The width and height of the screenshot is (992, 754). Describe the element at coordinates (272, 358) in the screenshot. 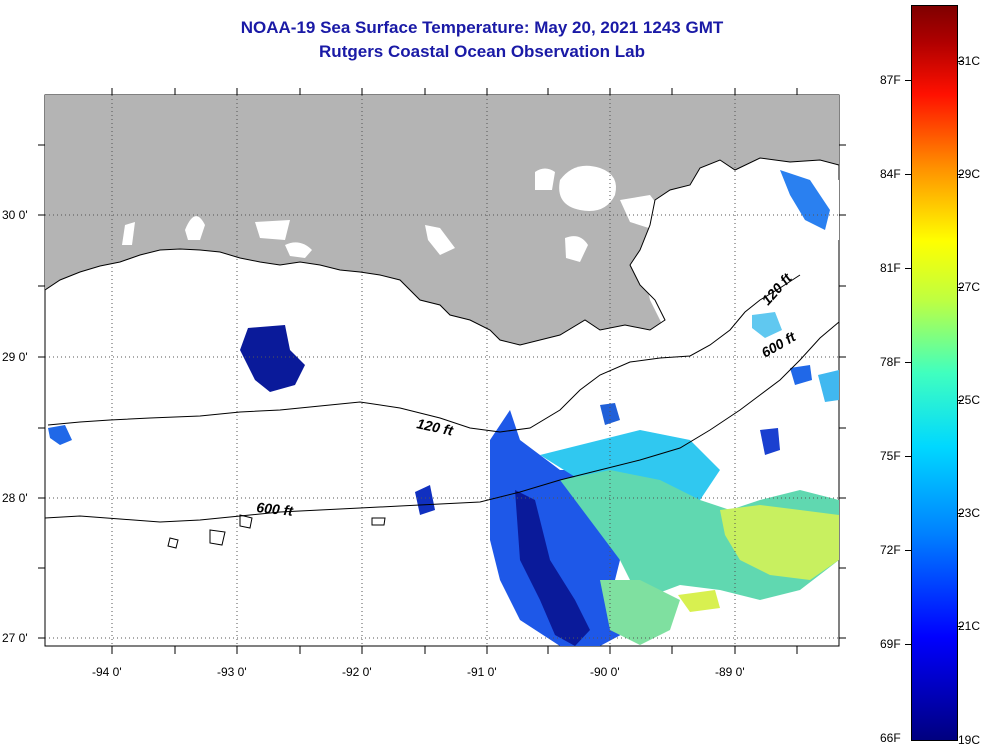

I see `sst-patch-deep-blue` at that location.